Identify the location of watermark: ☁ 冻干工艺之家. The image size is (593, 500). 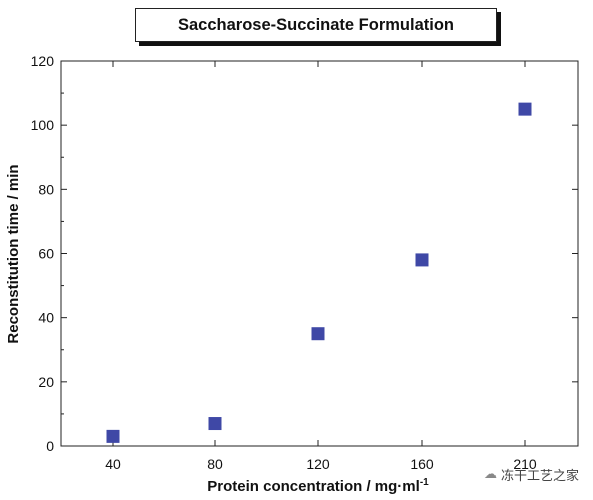
(531, 474).